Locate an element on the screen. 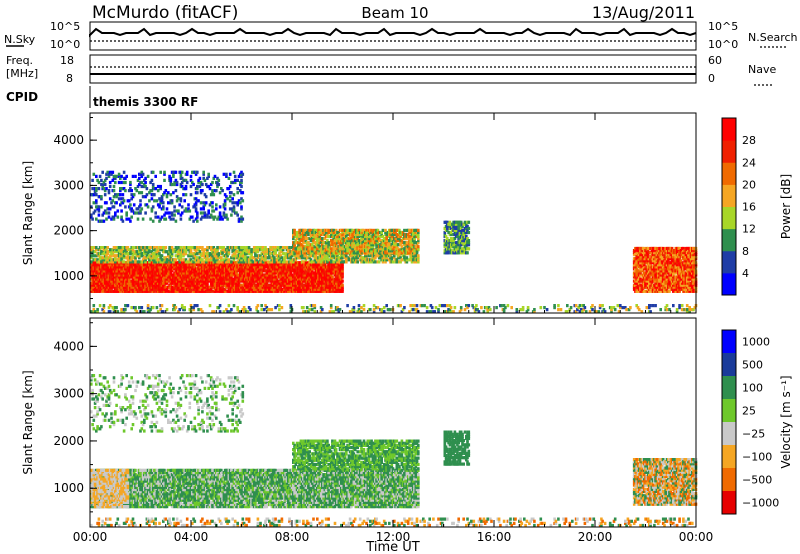  freq-label: Freq. is located at coordinates (19, 60).